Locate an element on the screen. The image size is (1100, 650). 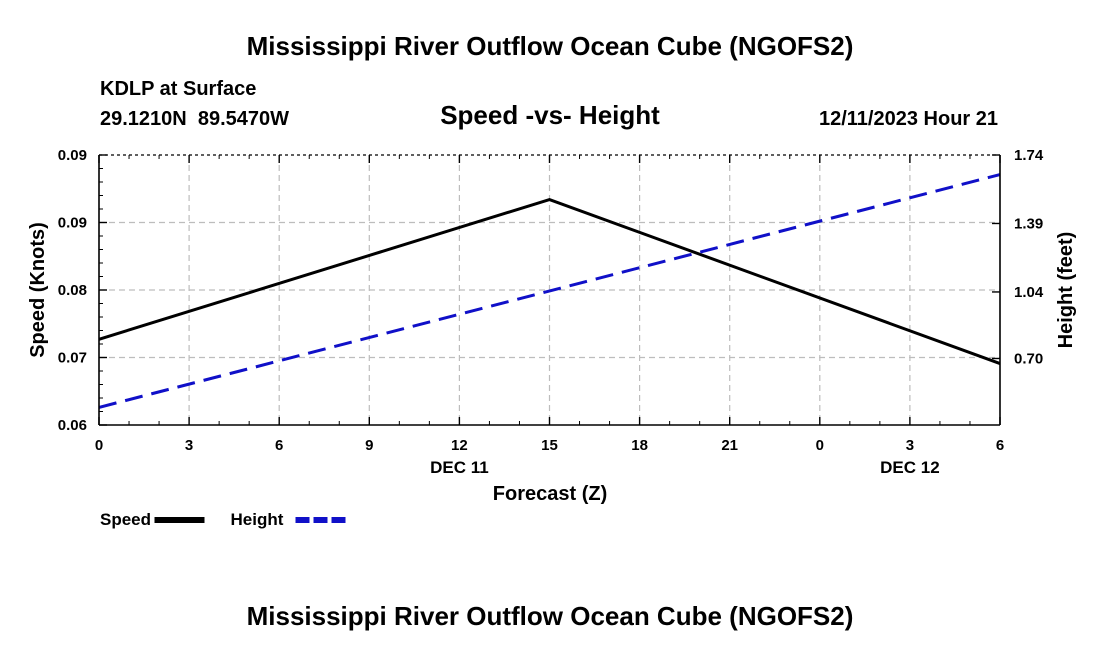
x-axis-label: Forecast (Z) is located at coordinates (550, 494).